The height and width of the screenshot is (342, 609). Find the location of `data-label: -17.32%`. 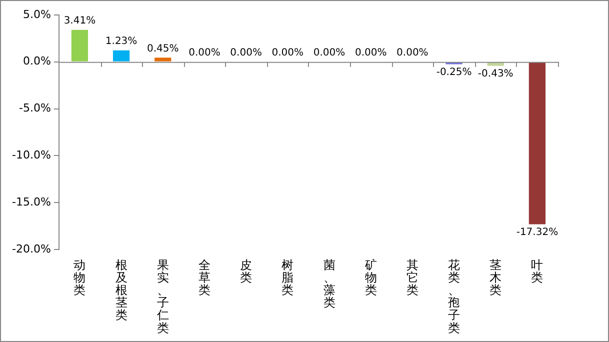

data-label: -17.32% is located at coordinates (537, 232).